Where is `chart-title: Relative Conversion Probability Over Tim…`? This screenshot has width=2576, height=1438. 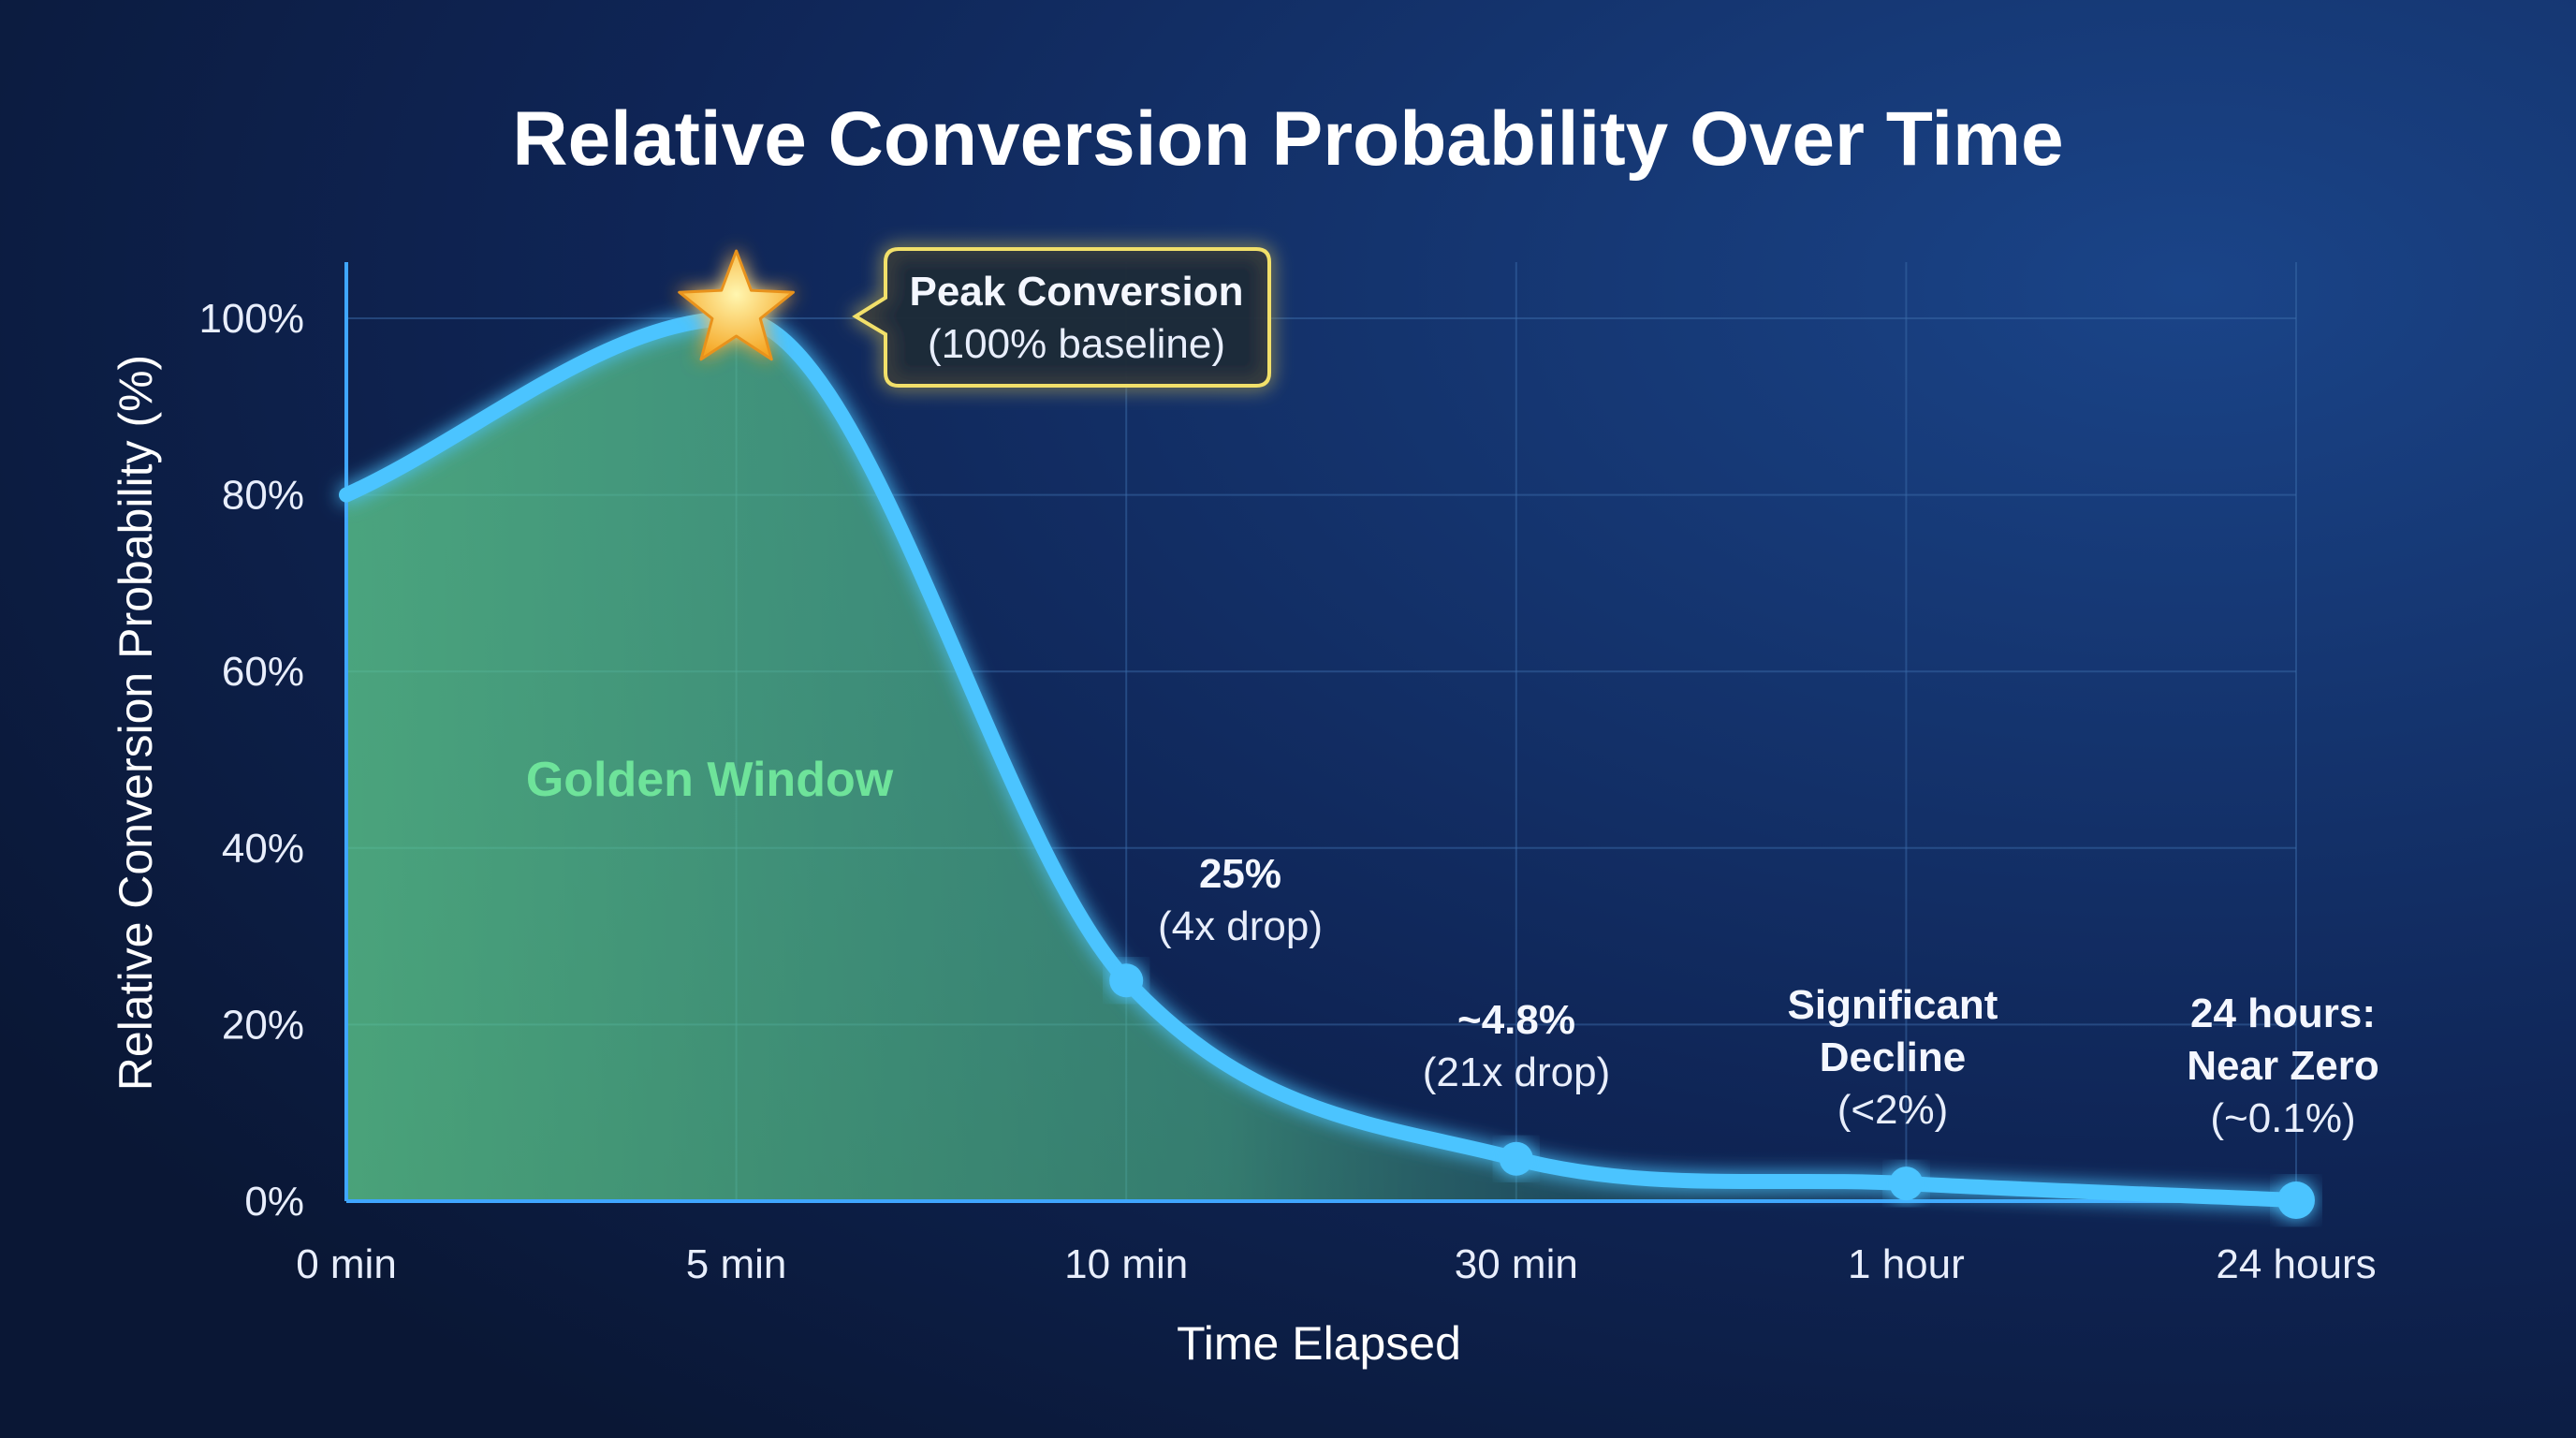
chart-title: Relative Conversion Probability Over Tim… is located at coordinates (1287, 139).